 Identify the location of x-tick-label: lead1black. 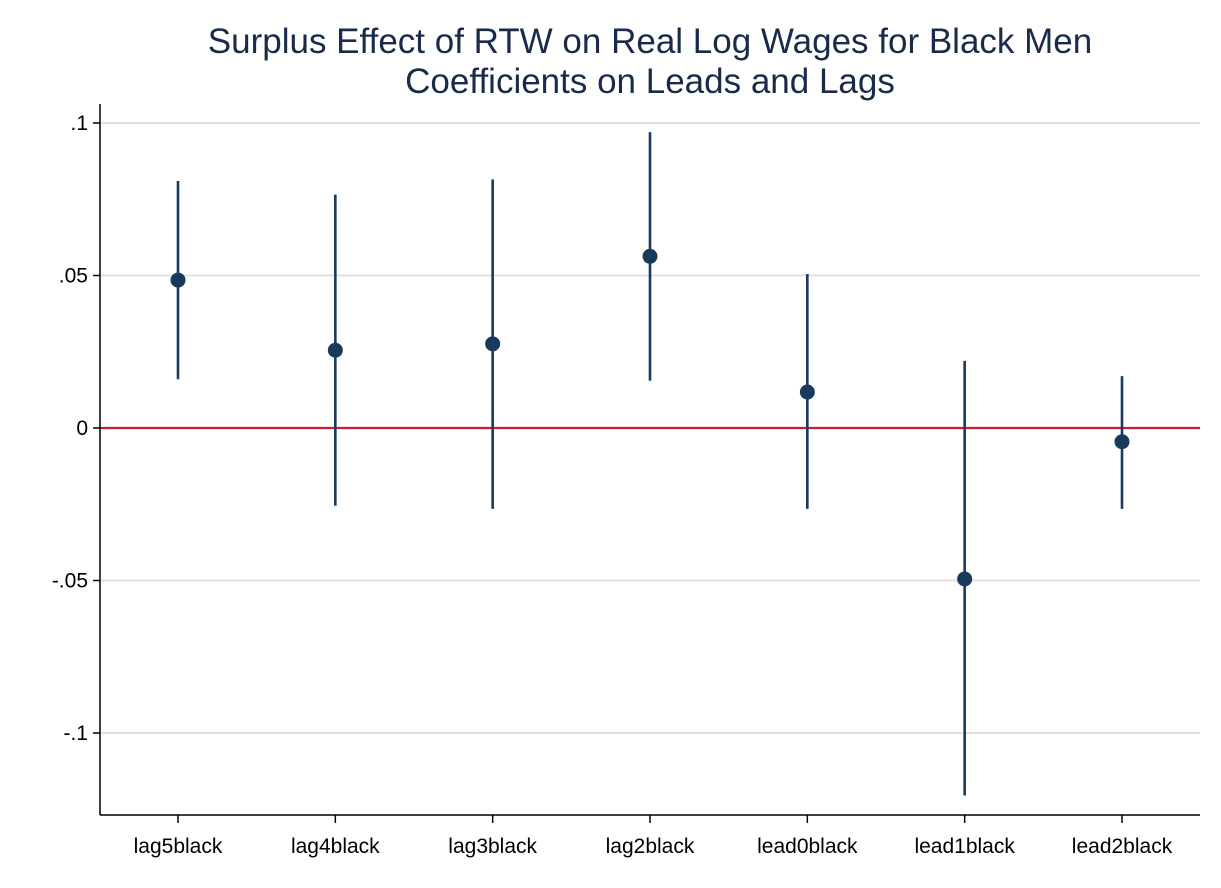
(964, 846).